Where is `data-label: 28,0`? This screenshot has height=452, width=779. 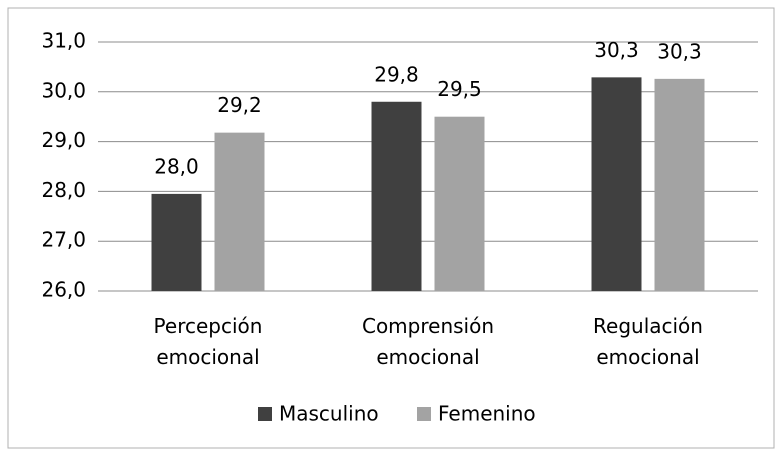 data-label: 28,0 is located at coordinates (176, 166).